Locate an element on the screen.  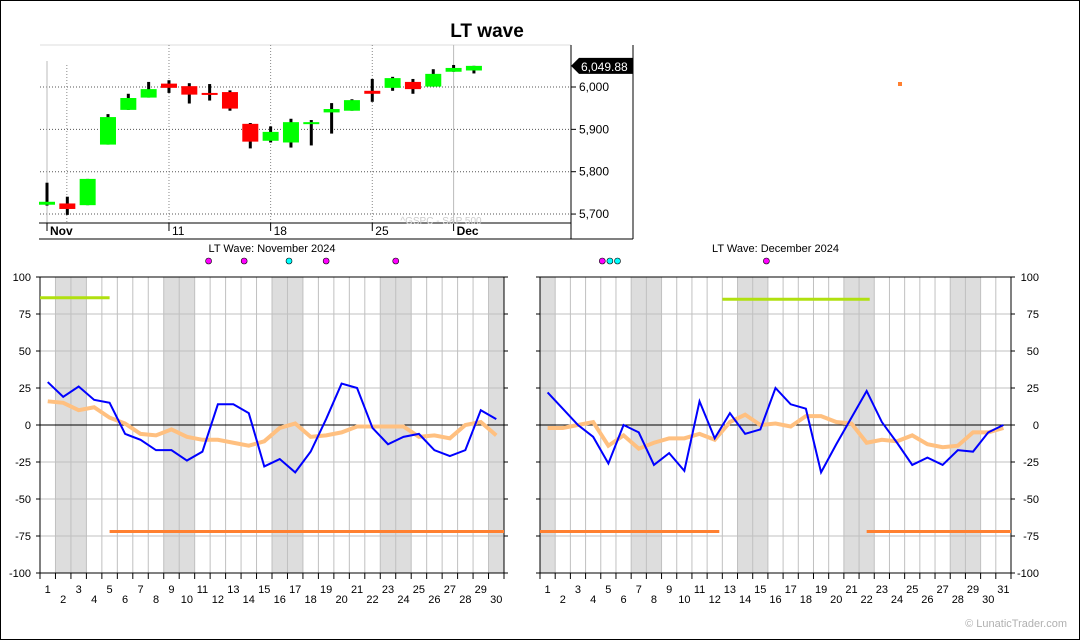
last-price-badge is located at coordinates (602, 65).